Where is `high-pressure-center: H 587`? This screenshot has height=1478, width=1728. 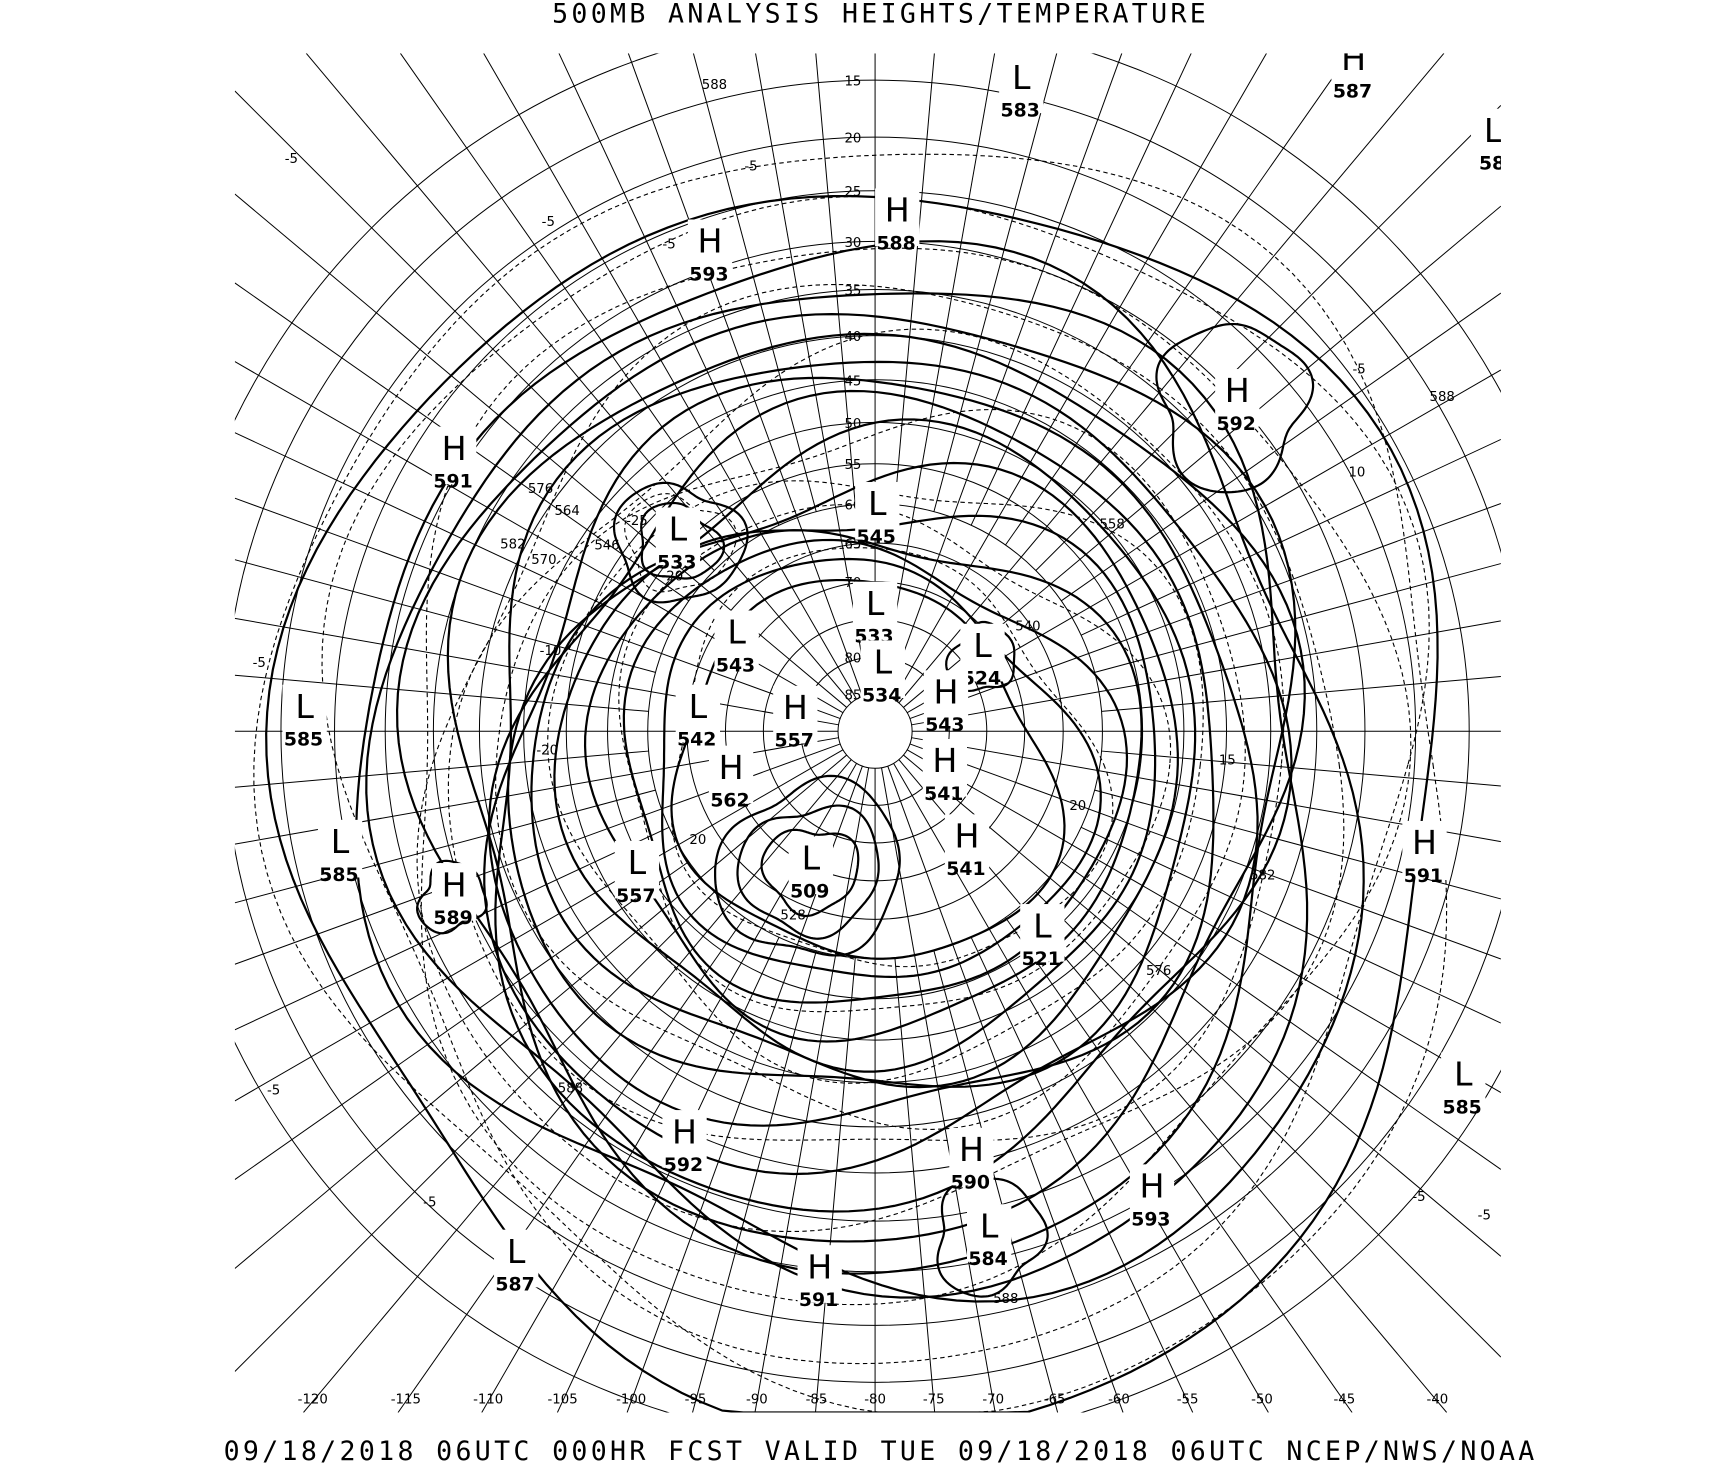
high-pressure-center: H 587 is located at coordinates (1353, 71).